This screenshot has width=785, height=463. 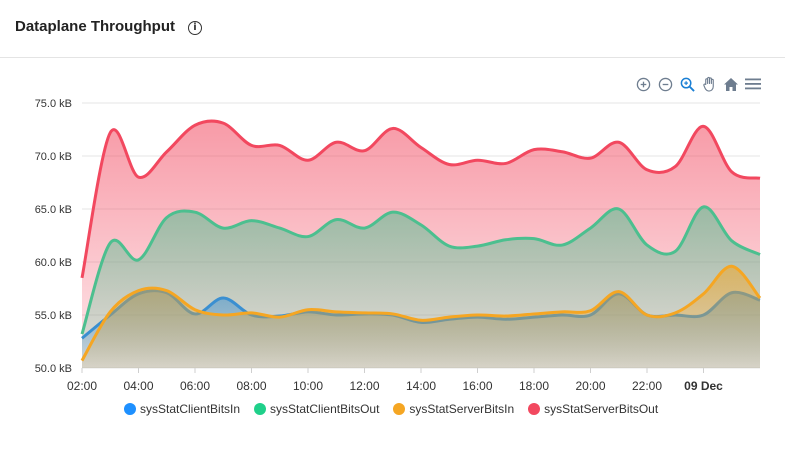 I want to click on y-tick-label: 55.0 kB, so click(x=53, y=316).